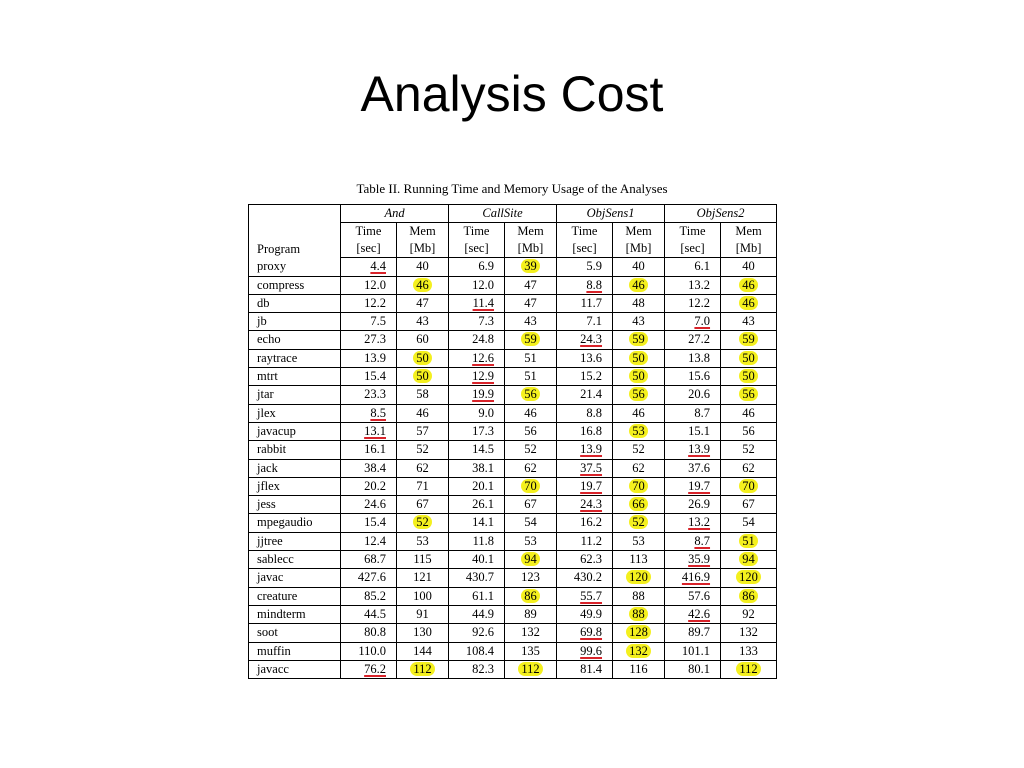 This screenshot has height=768, width=1024. I want to click on group-header-row: Program And CallSite ObjSens1 ObjSens2, so click(513, 230).